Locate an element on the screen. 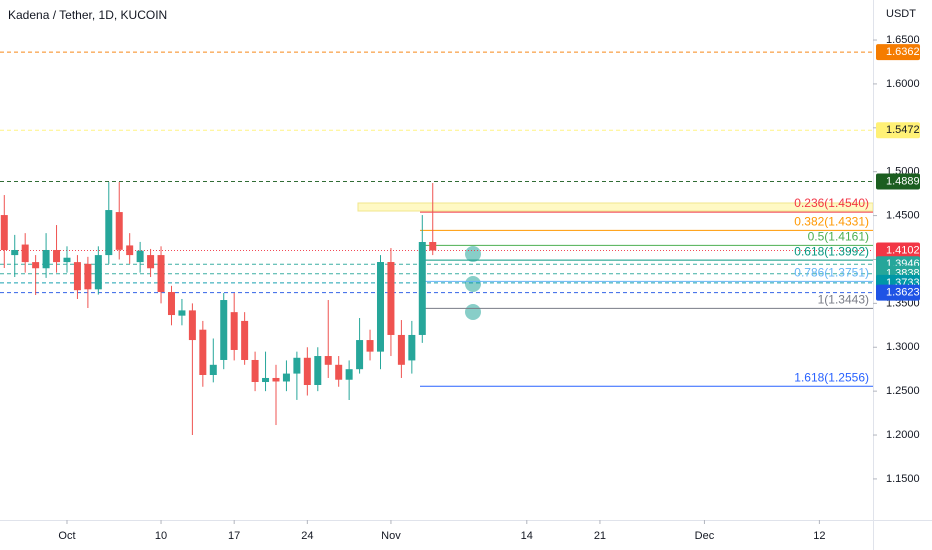  y-tick-label: 1.3000 is located at coordinates (903, 347).